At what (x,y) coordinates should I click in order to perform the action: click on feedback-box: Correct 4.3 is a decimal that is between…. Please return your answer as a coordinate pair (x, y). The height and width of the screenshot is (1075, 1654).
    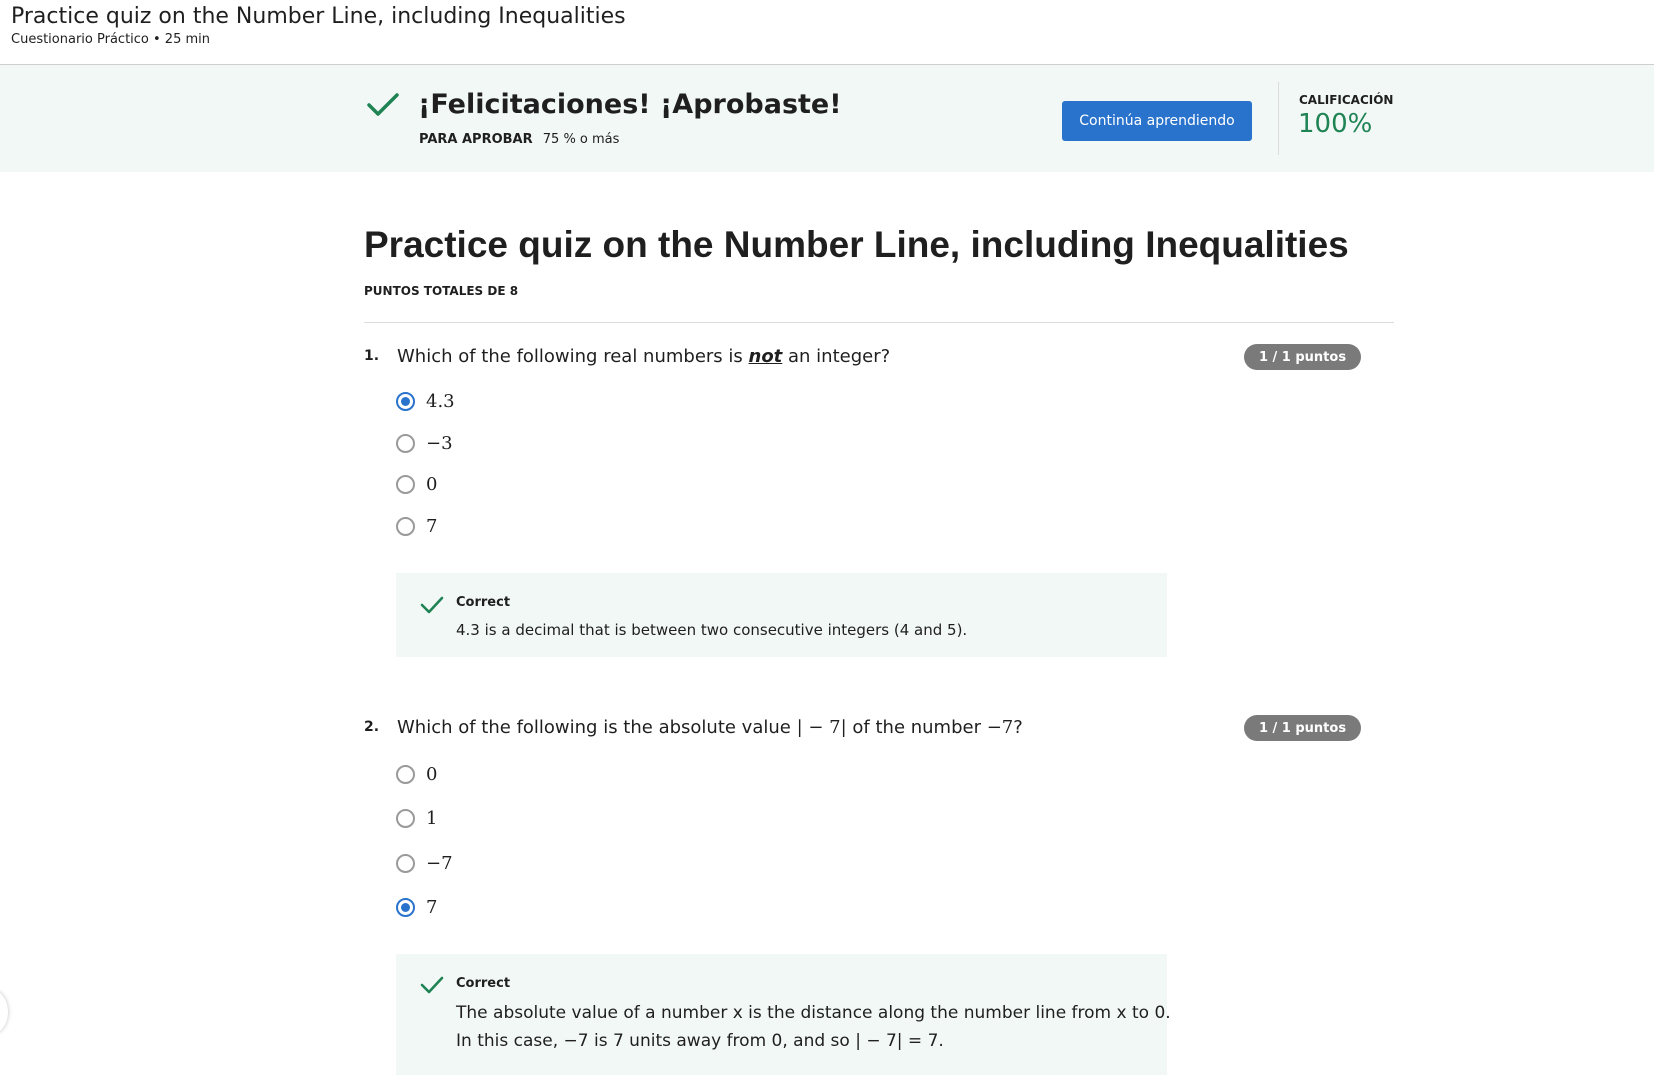
    Looking at the image, I should click on (781, 615).